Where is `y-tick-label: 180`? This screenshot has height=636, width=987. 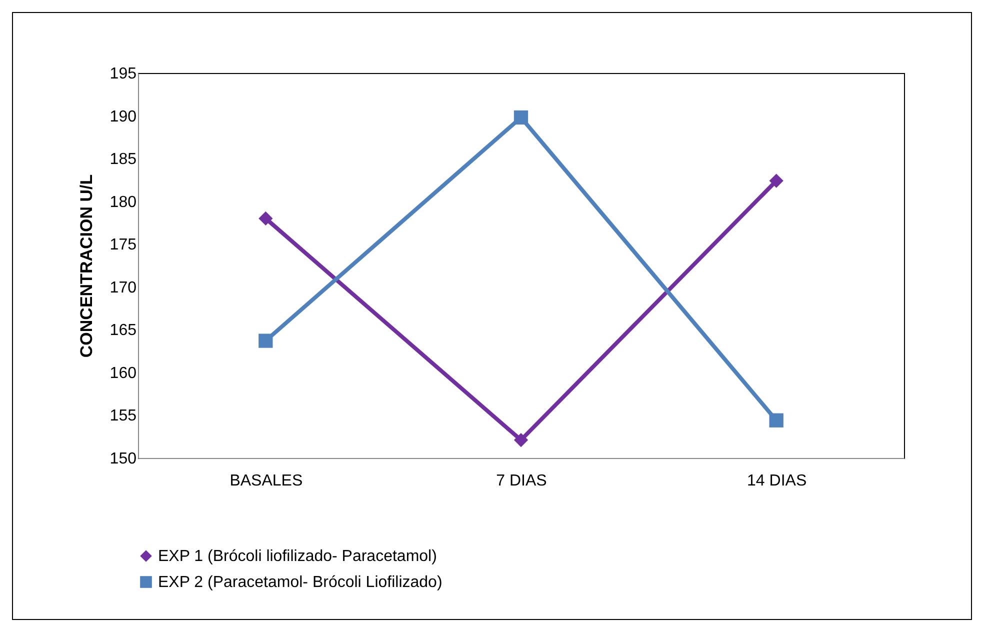 y-tick-label: 180 is located at coordinates (123, 202).